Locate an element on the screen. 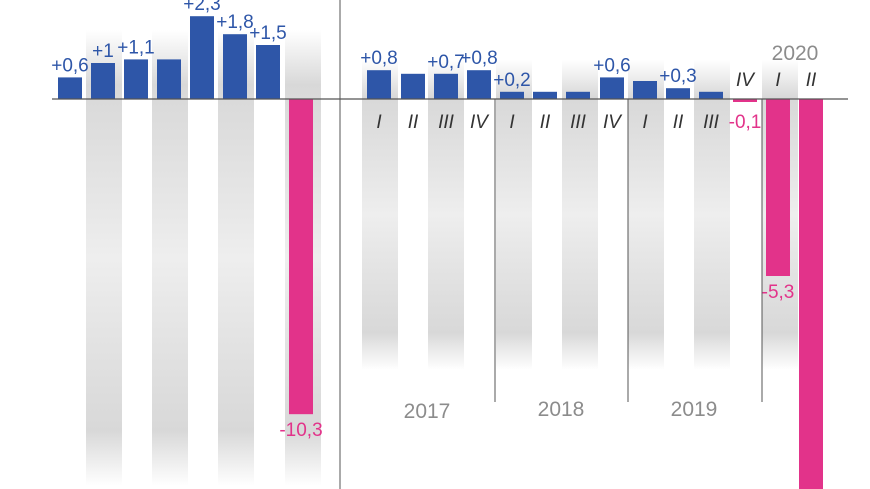 Image resolution: width=870 pixels, height=489 pixels. value-label: +0,7 is located at coordinates (446, 62).